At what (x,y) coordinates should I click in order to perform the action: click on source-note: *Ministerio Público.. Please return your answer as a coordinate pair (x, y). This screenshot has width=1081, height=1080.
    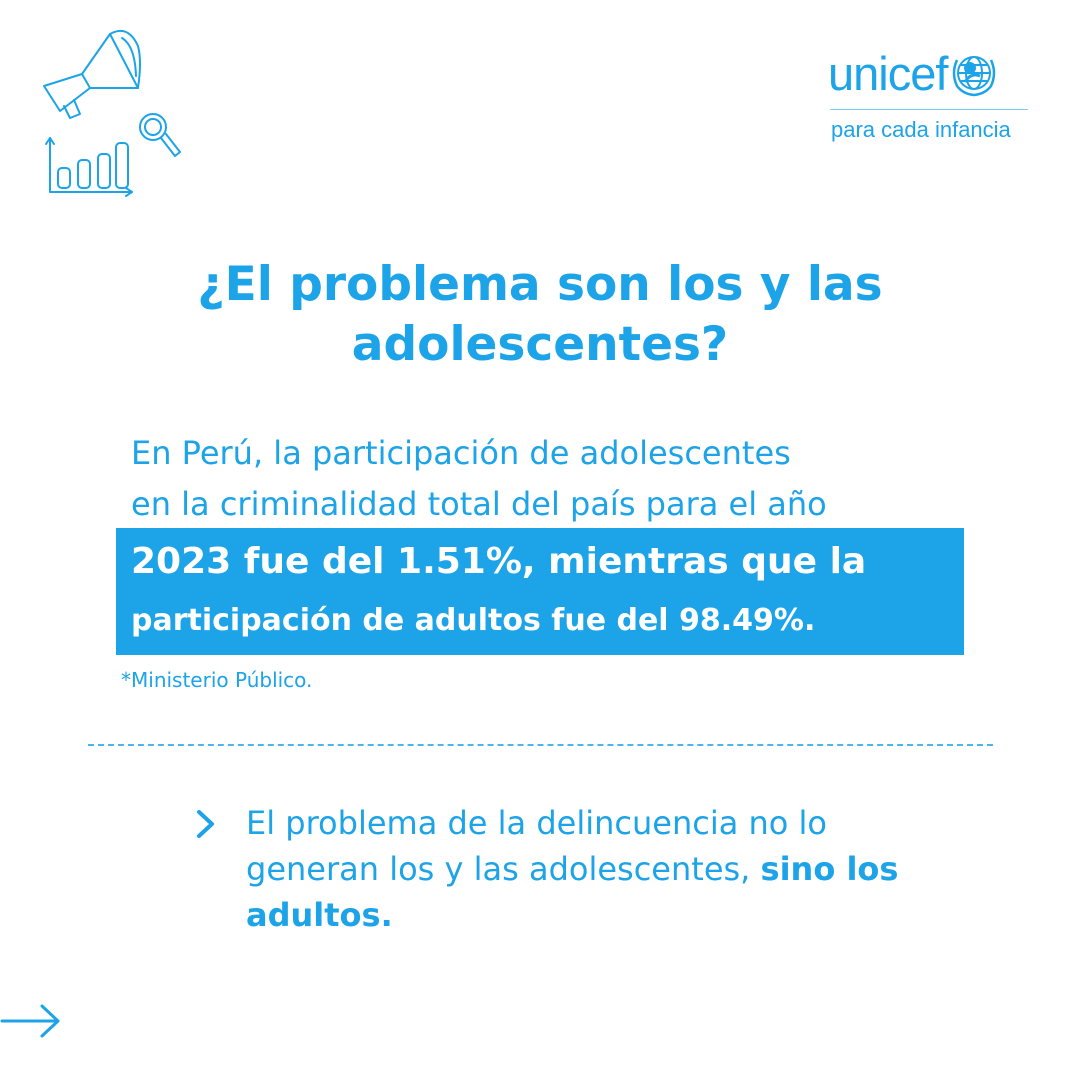
    Looking at the image, I should click on (217, 680).